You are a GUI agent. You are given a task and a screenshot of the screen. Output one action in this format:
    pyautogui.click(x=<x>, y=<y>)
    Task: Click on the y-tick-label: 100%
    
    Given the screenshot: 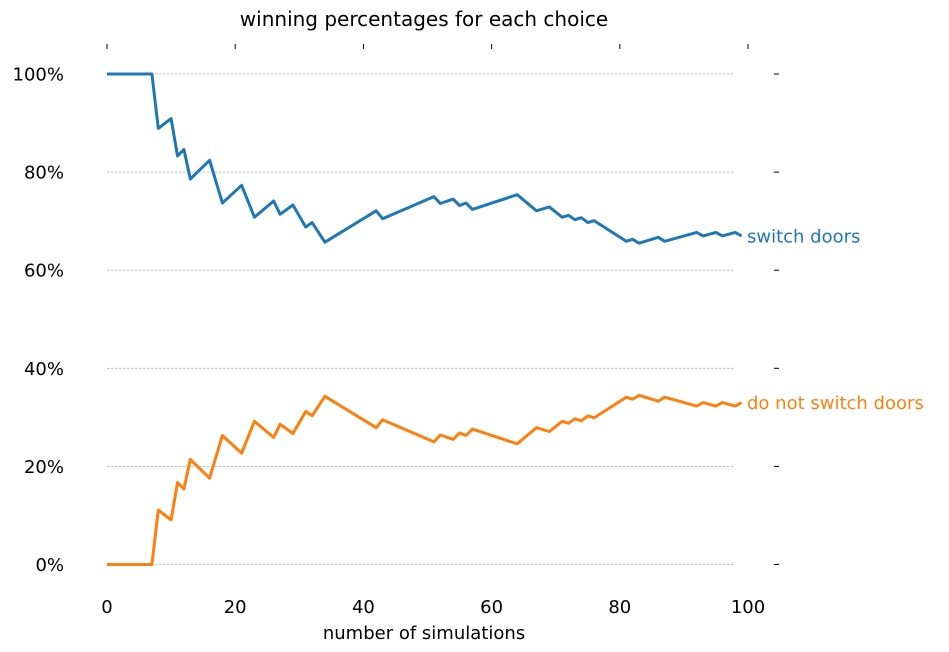 What is the action you would take?
    pyautogui.click(x=38, y=75)
    